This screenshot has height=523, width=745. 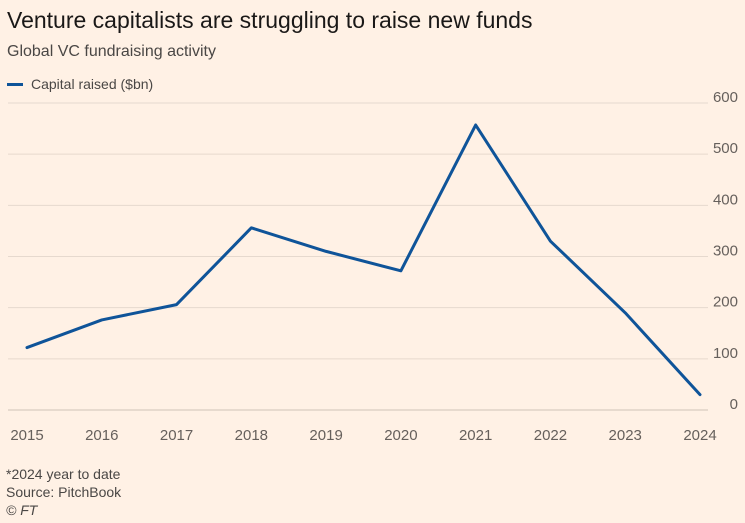 What do you see at coordinates (92, 84) in the screenshot?
I see `legend-label: Capital raised ($bn)` at bounding box center [92, 84].